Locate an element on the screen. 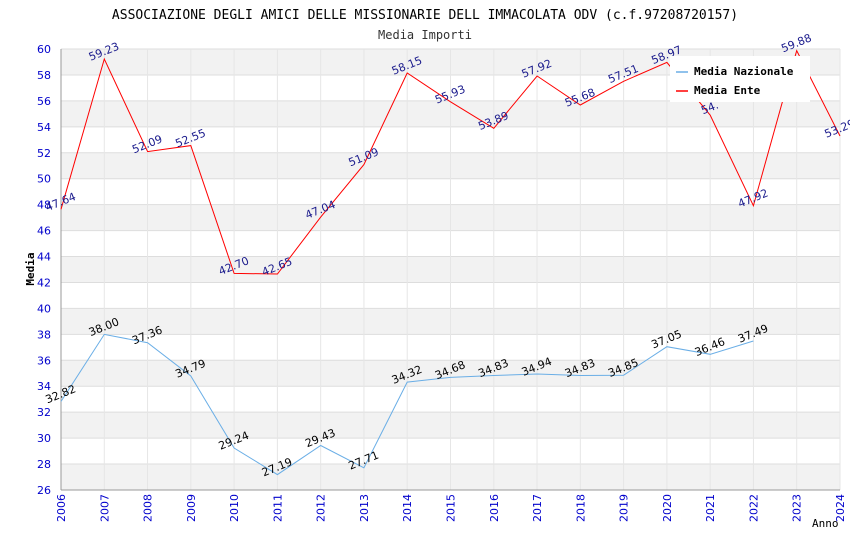  y-tick-label: 34 is located at coordinates (44, 386).